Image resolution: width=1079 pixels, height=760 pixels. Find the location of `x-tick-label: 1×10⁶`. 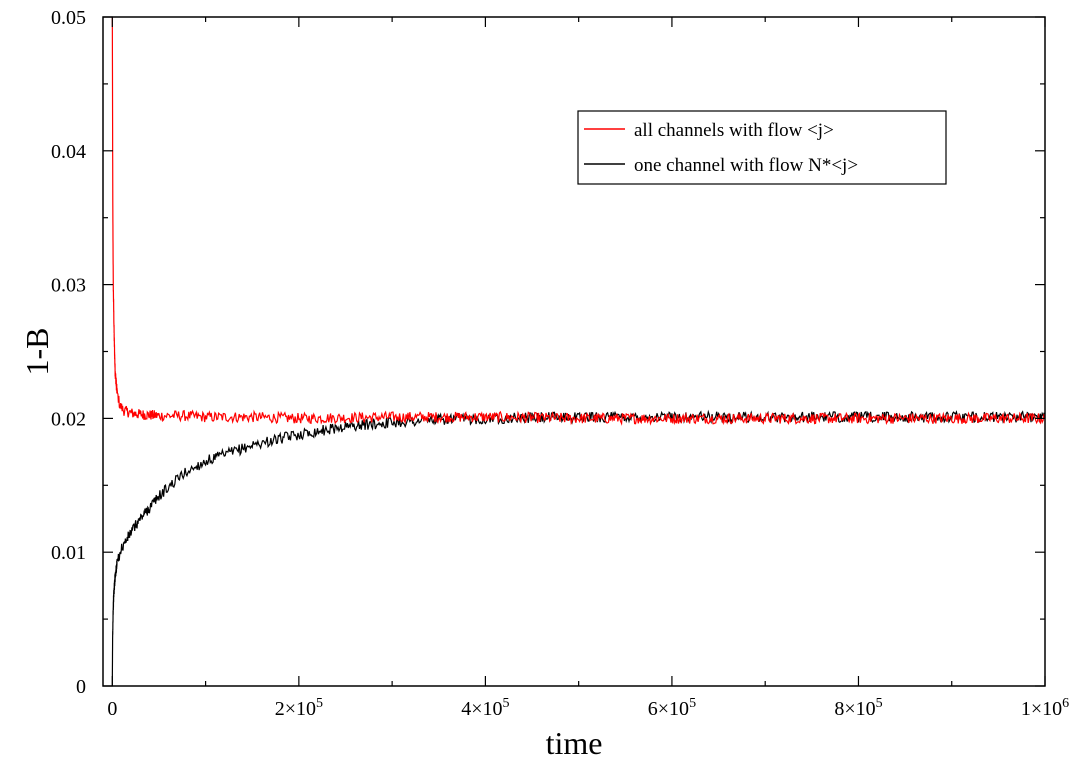

x-tick-label: 1×10⁶ is located at coordinates (1045, 708).